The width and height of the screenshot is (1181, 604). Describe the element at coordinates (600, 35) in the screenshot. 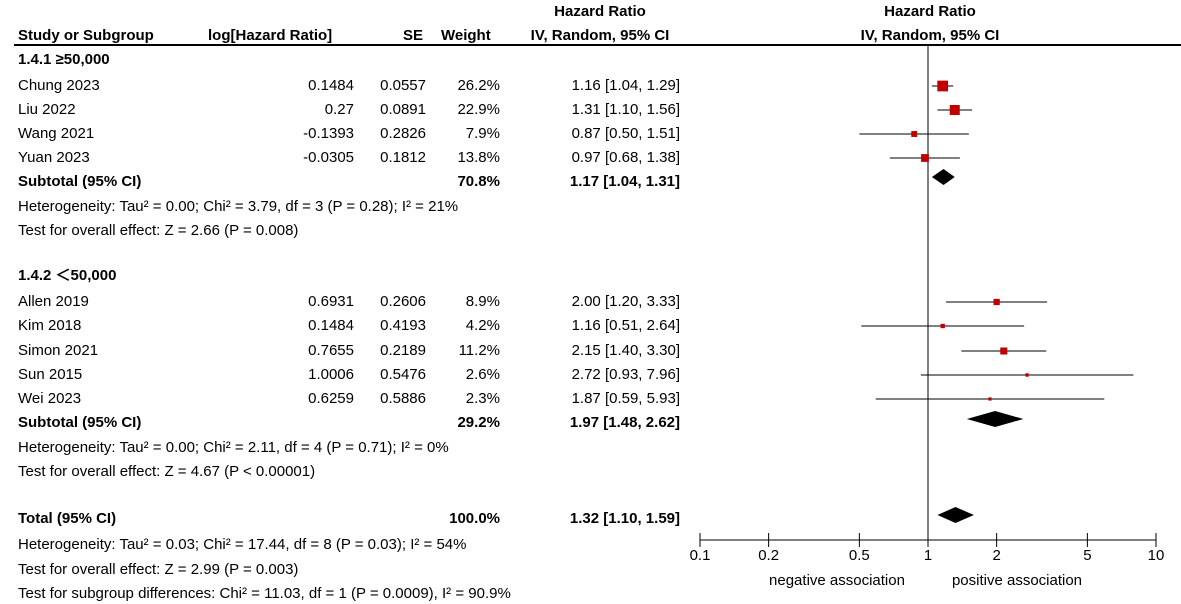

I see `header-hr-method: IV, Random, 95% CI` at that location.